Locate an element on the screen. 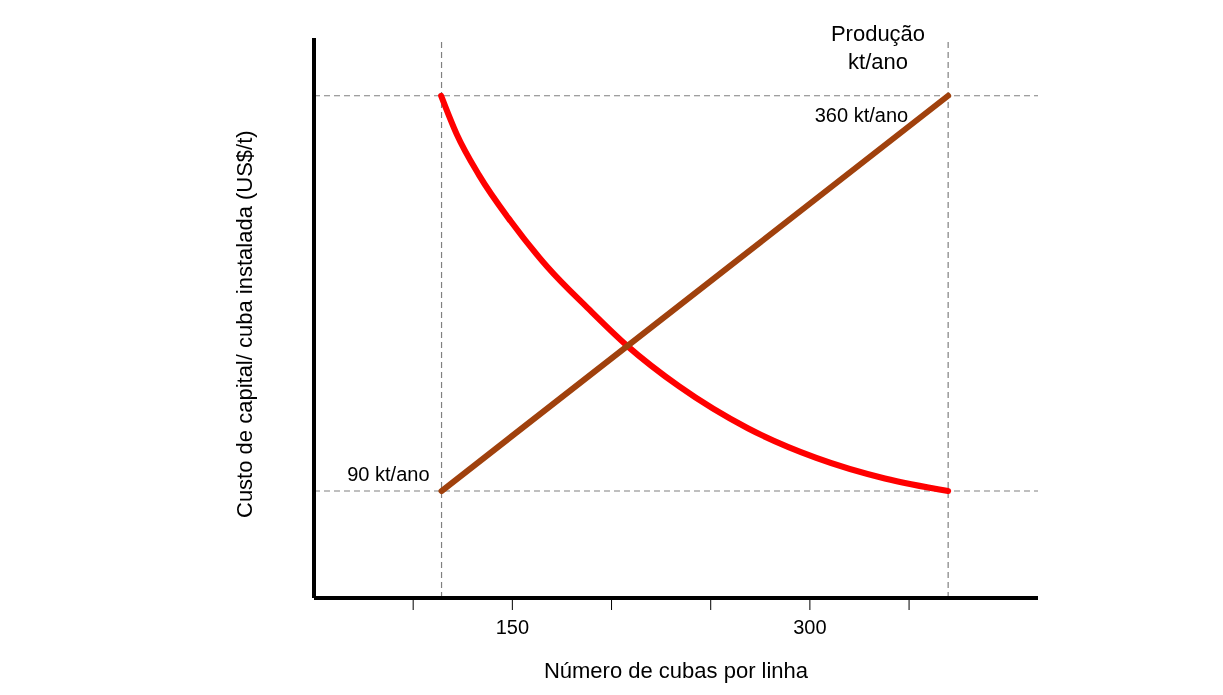 The width and height of the screenshot is (1223, 695). annotation: 90 kt/ano is located at coordinates (388, 474).